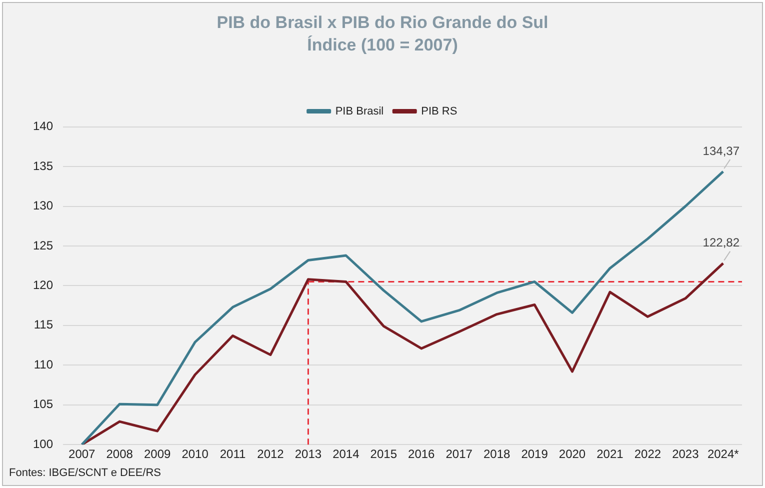 This screenshot has width=765, height=488. I want to click on chart-title: PIB do Brasil x PIB do Rio Grande do Sul, so click(382, 22).